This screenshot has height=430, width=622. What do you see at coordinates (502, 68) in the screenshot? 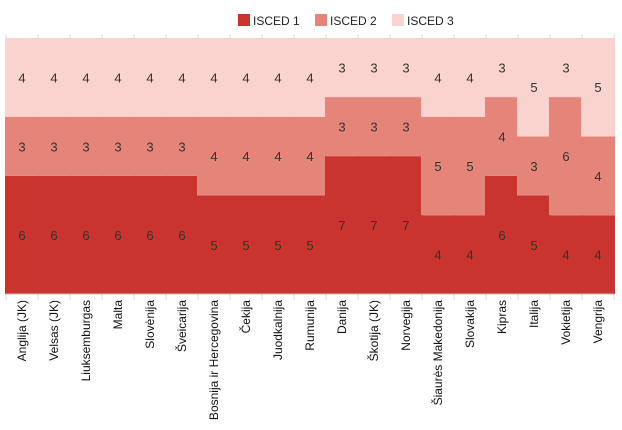
I see `bar-segment-isced-3-kipras` at bounding box center [502, 68].